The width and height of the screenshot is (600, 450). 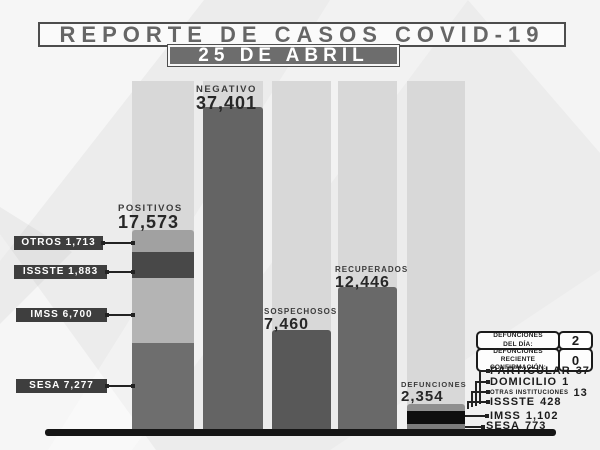 I want to click on bar-sospechosos, so click(x=301, y=381).